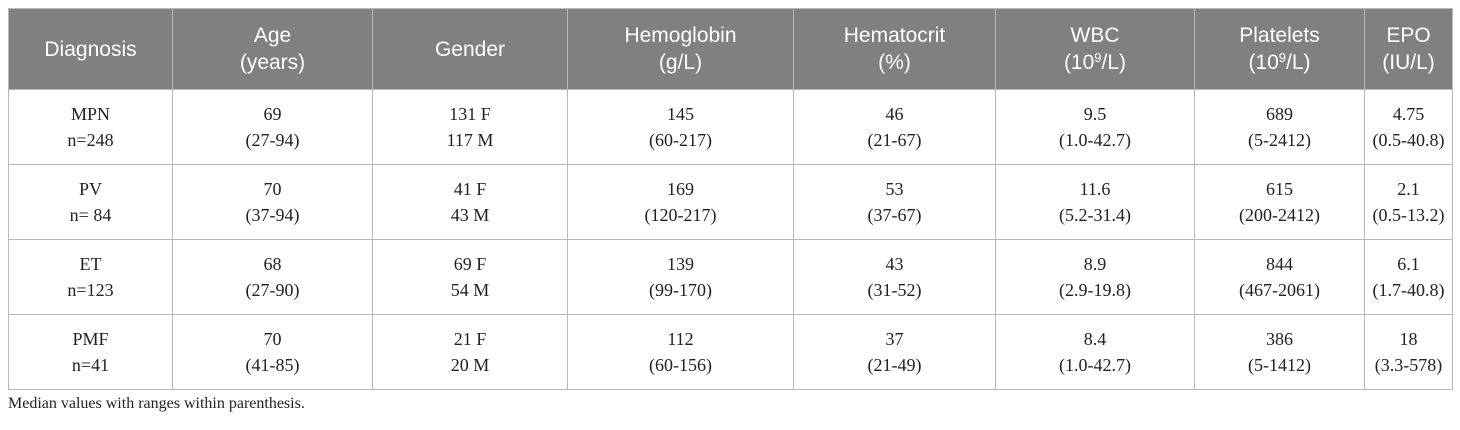 Image resolution: width=1460 pixels, height=430 pixels. Describe the element at coordinates (1095, 290) in the screenshot. I see `range-value: (2.9-19.8)` at that location.